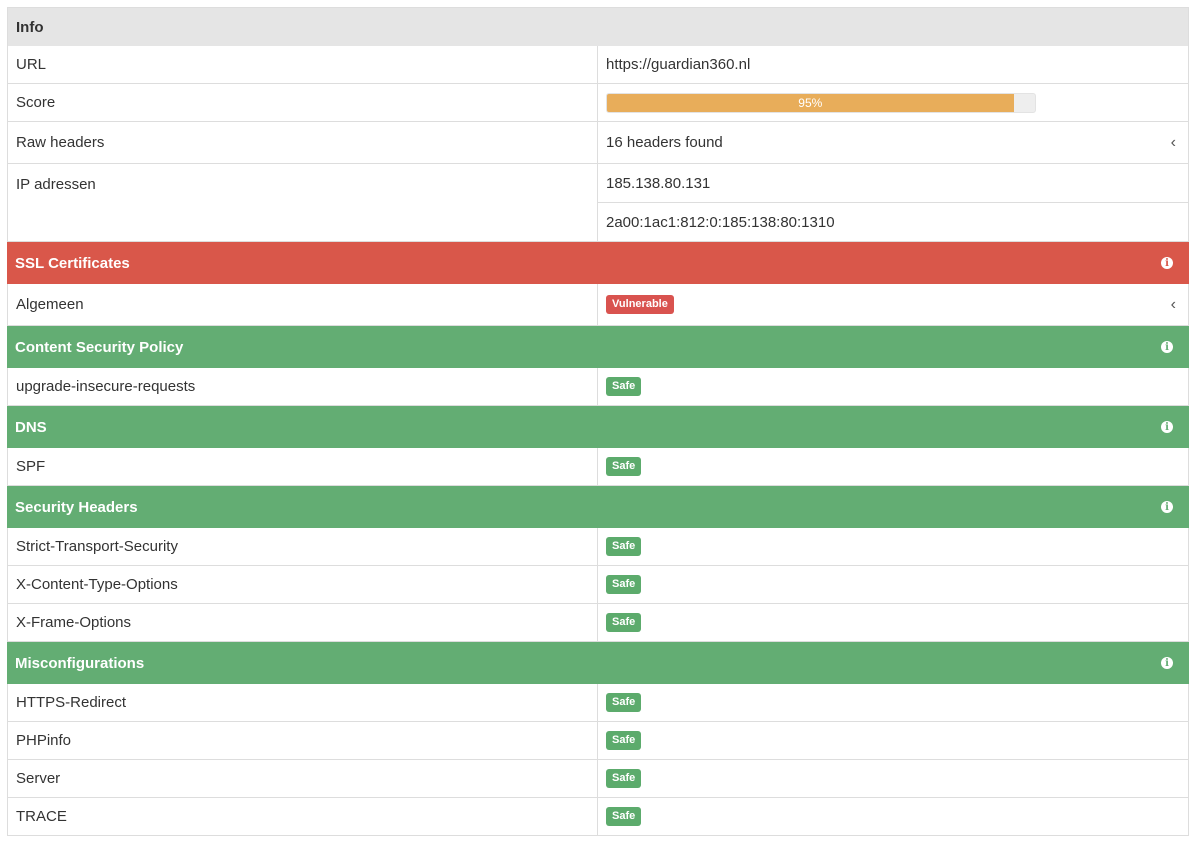 This screenshot has height=852, width=1200. What do you see at coordinates (303, 740) in the screenshot?
I see `check-label: PHPinfo` at bounding box center [303, 740].